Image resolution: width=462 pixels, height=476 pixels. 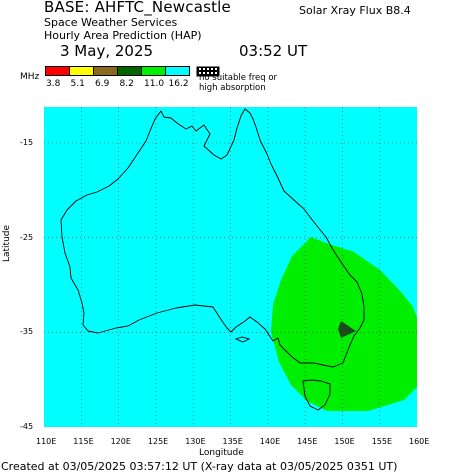 I want to click on frequency-unit: MHz, so click(x=30, y=77).